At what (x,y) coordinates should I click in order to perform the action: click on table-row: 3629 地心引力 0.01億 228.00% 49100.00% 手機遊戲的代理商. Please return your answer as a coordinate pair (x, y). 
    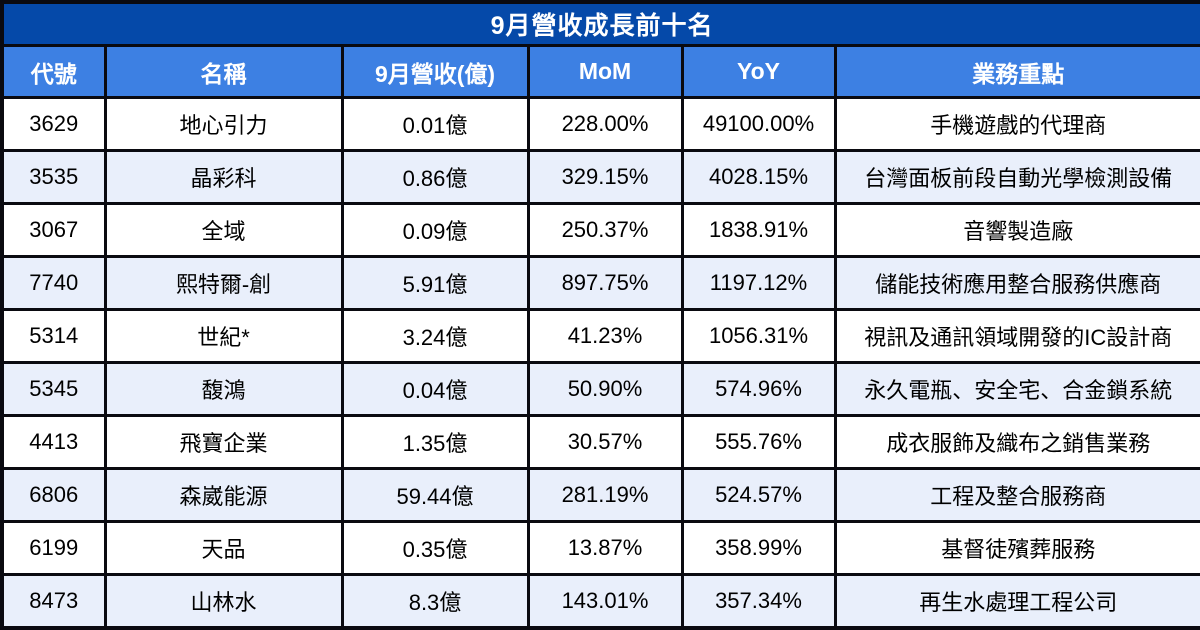
    Looking at the image, I should click on (600, 124).